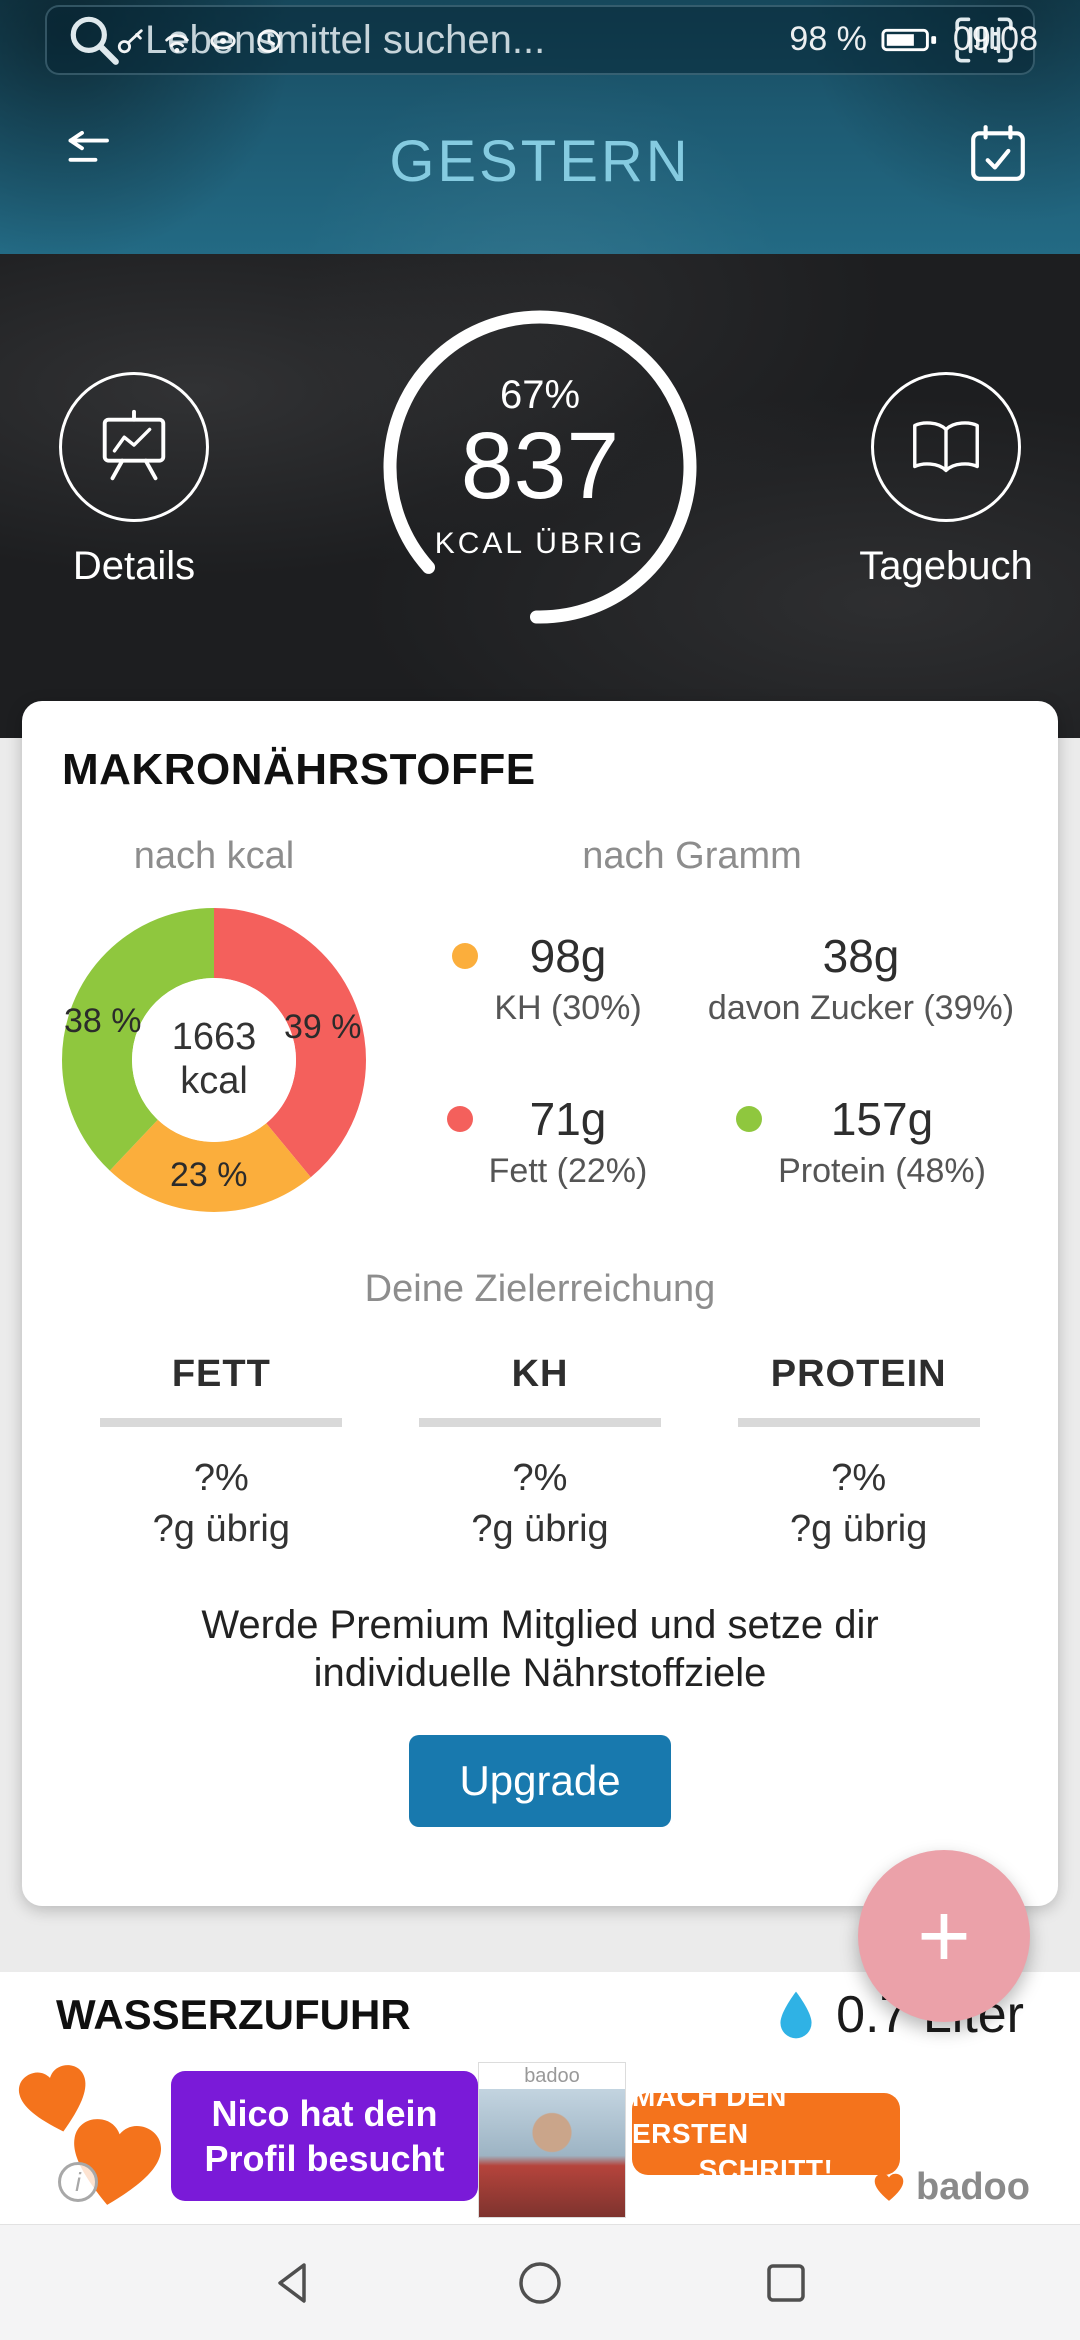  I want to click on progress-ring-svg, so click(540, 467).